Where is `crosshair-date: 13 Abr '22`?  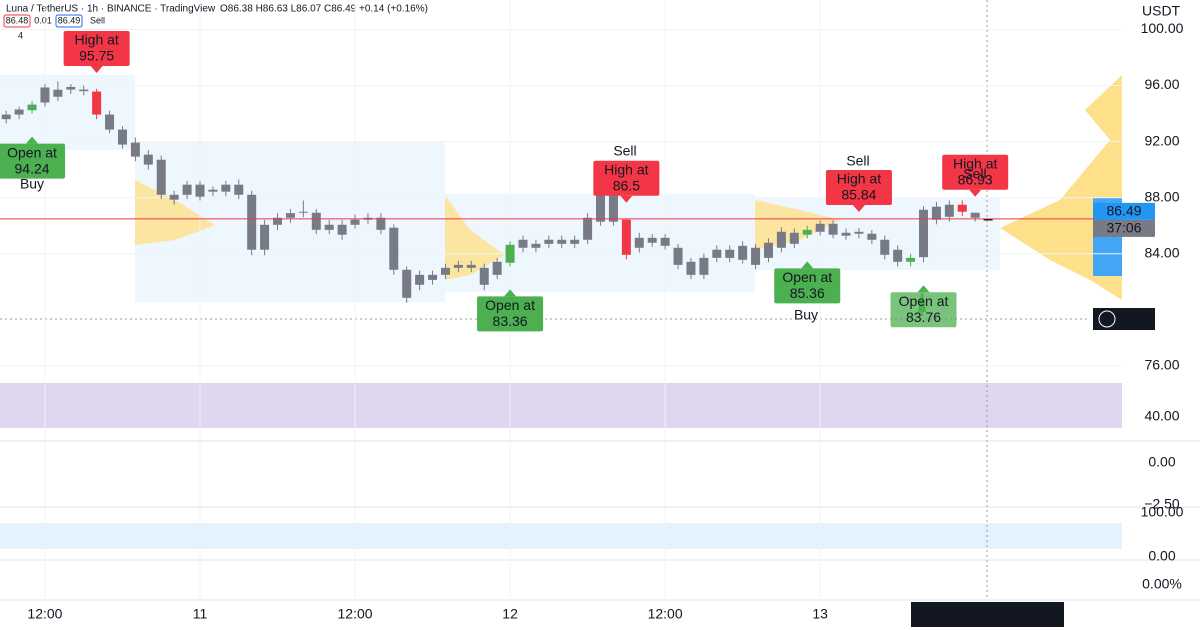
crosshair-date: 13 Abr '22 is located at coordinates (960, 614).